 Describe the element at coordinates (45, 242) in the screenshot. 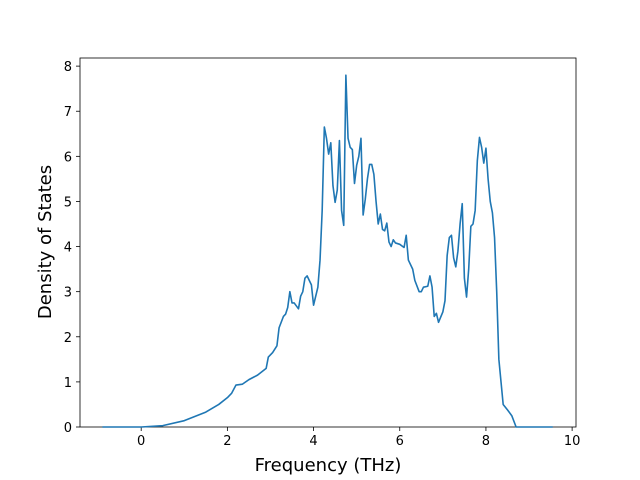

I see `y-axis-label: Density of States` at that location.